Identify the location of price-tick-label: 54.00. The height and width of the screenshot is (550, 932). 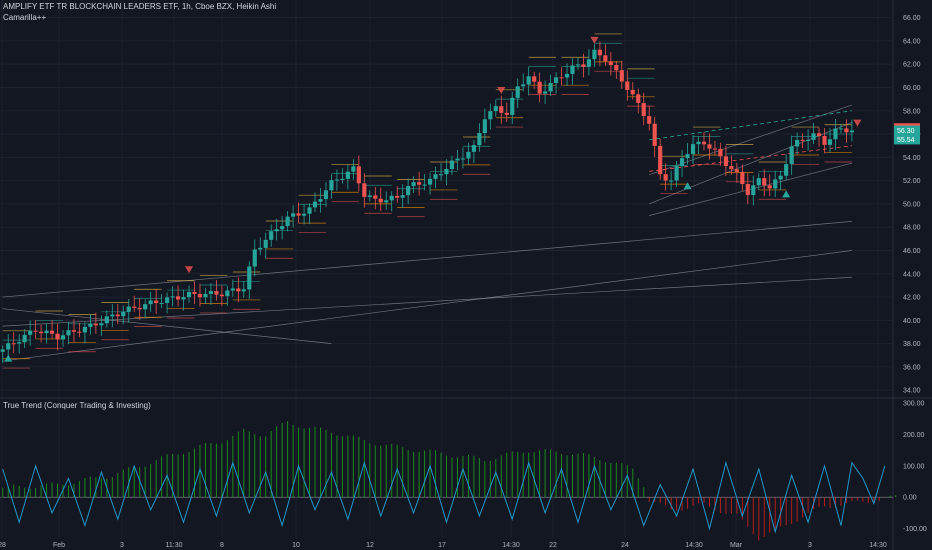
(912, 158).